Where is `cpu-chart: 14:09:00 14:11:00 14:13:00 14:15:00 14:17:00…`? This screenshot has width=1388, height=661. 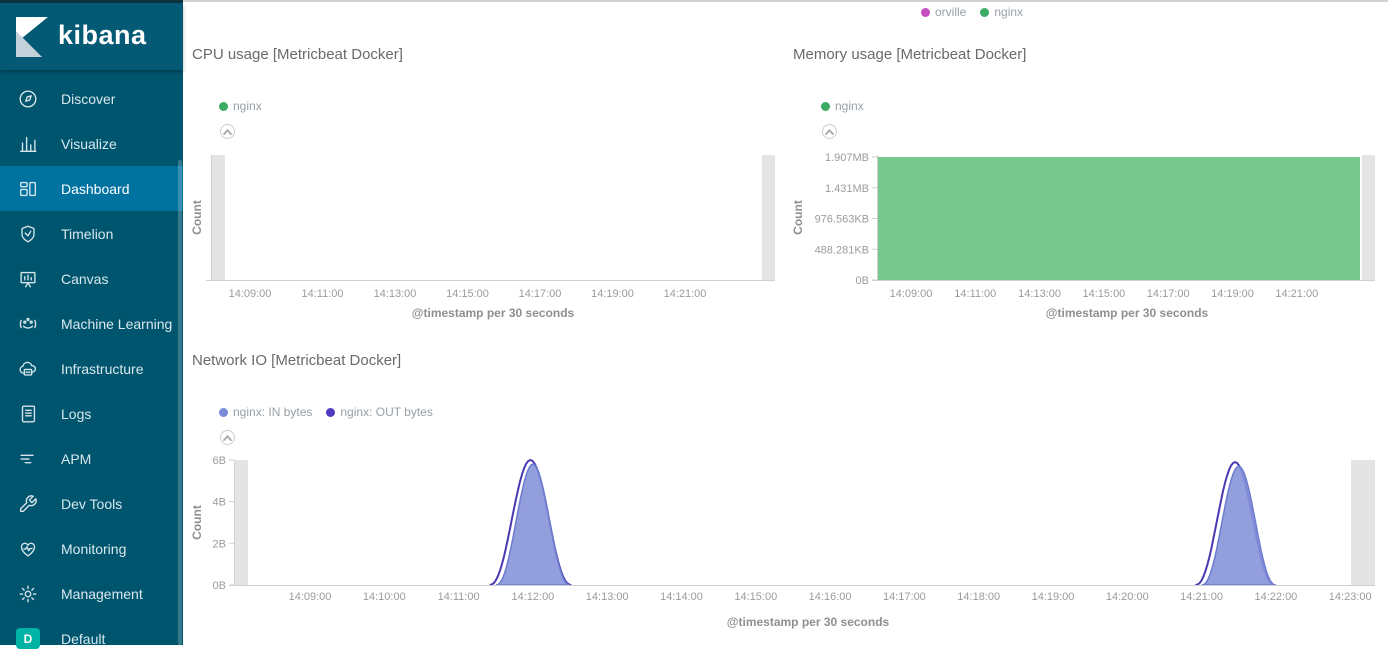 cpu-chart: 14:09:00 14:11:00 14:13:00 14:15:00 14:17:00… is located at coordinates (485, 240).